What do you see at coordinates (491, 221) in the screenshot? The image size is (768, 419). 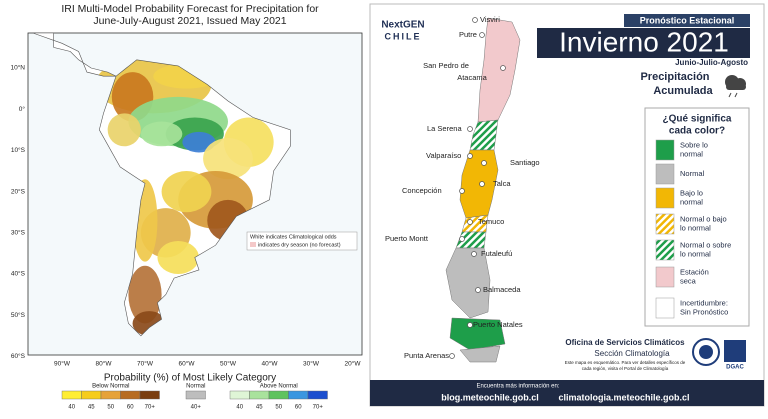 I see `city-label: Temuco` at bounding box center [491, 221].